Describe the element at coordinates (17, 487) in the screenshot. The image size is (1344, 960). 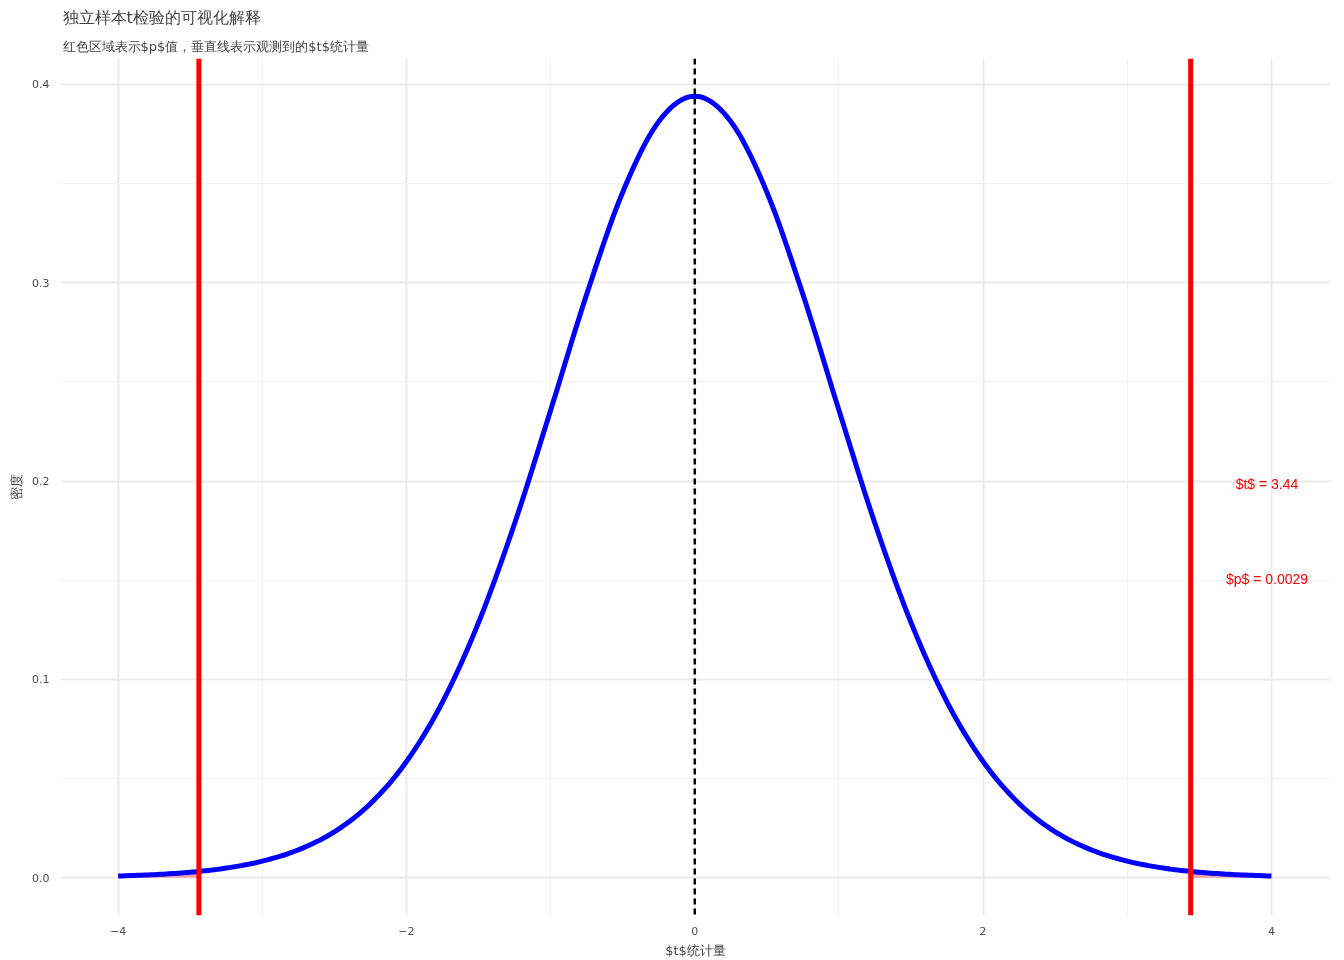
I see `y-axis-title: 密度` at that location.